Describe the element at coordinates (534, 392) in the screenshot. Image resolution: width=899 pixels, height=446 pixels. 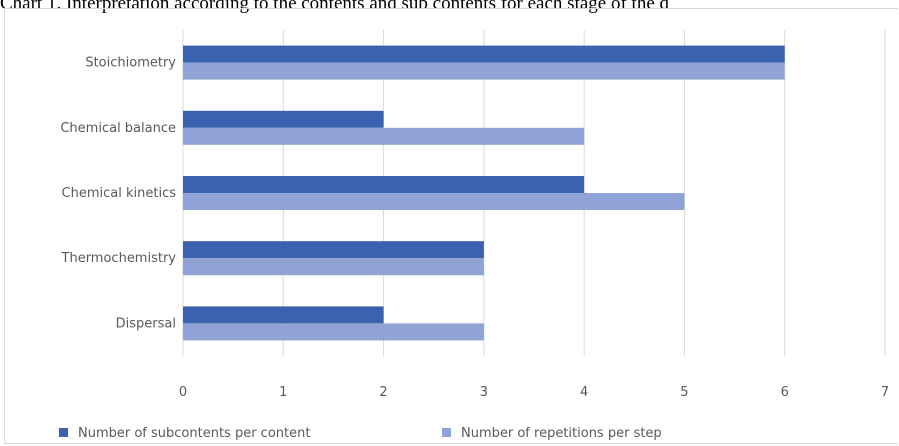
I see `tick-labels: 0 1 2 3 4 5 6 7` at that location.